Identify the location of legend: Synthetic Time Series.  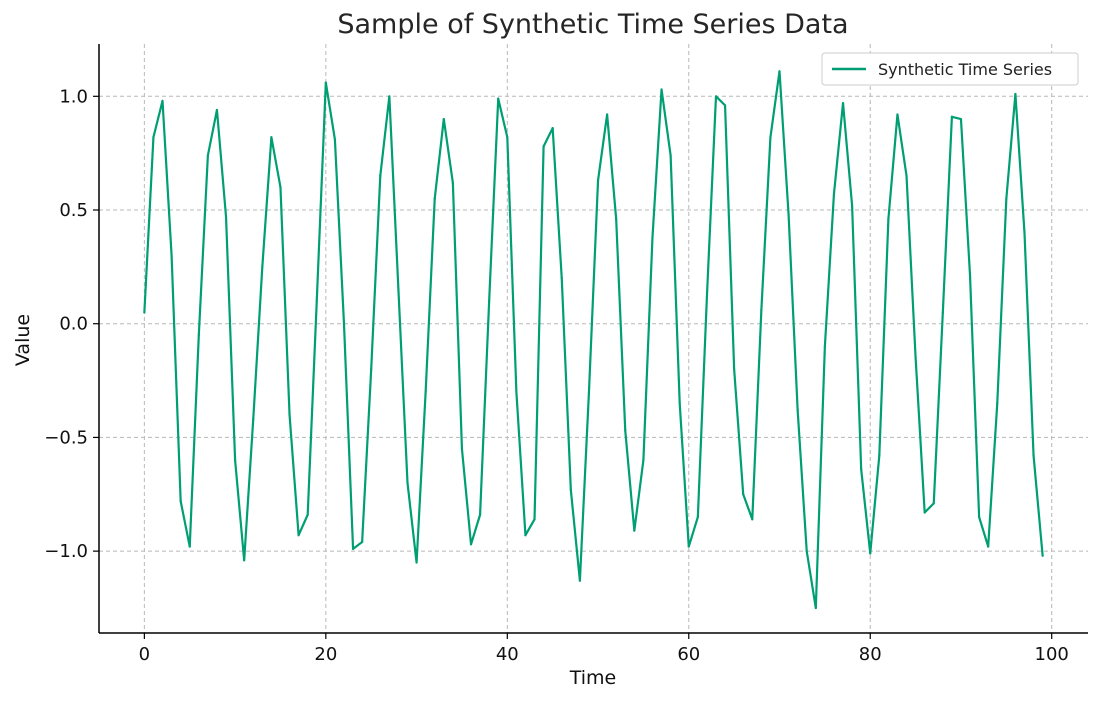
(950, 69).